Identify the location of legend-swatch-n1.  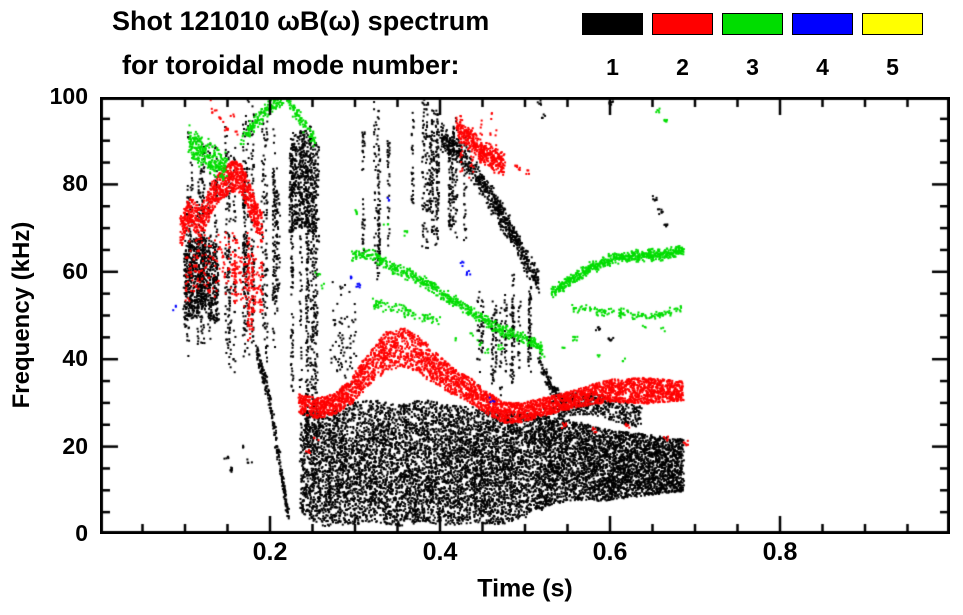
(612, 24).